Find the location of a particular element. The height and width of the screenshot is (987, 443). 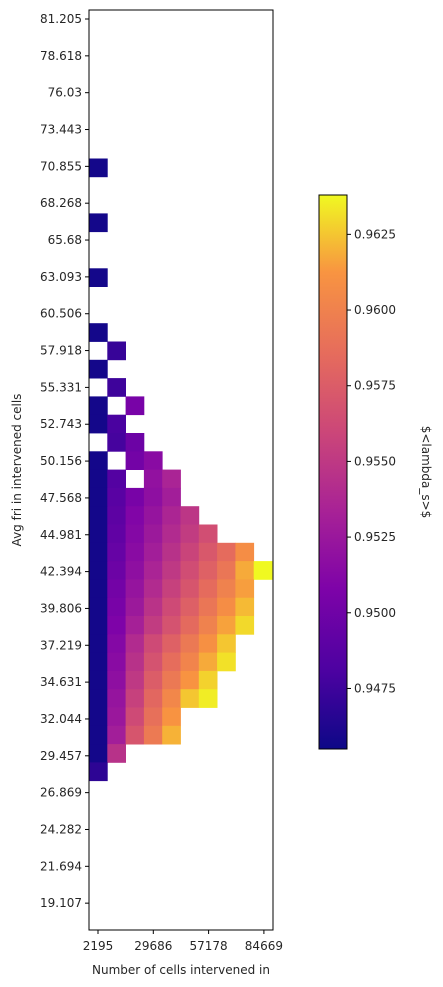

y-tick-label: 42.394 is located at coordinates (61, 572).